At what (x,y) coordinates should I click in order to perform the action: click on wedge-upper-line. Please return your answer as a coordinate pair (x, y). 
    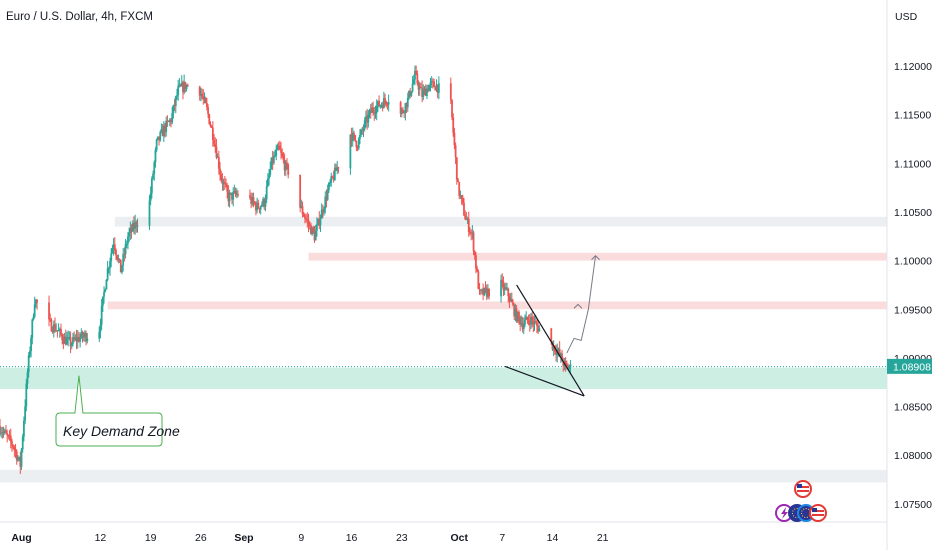
    Looking at the image, I should click on (550, 340).